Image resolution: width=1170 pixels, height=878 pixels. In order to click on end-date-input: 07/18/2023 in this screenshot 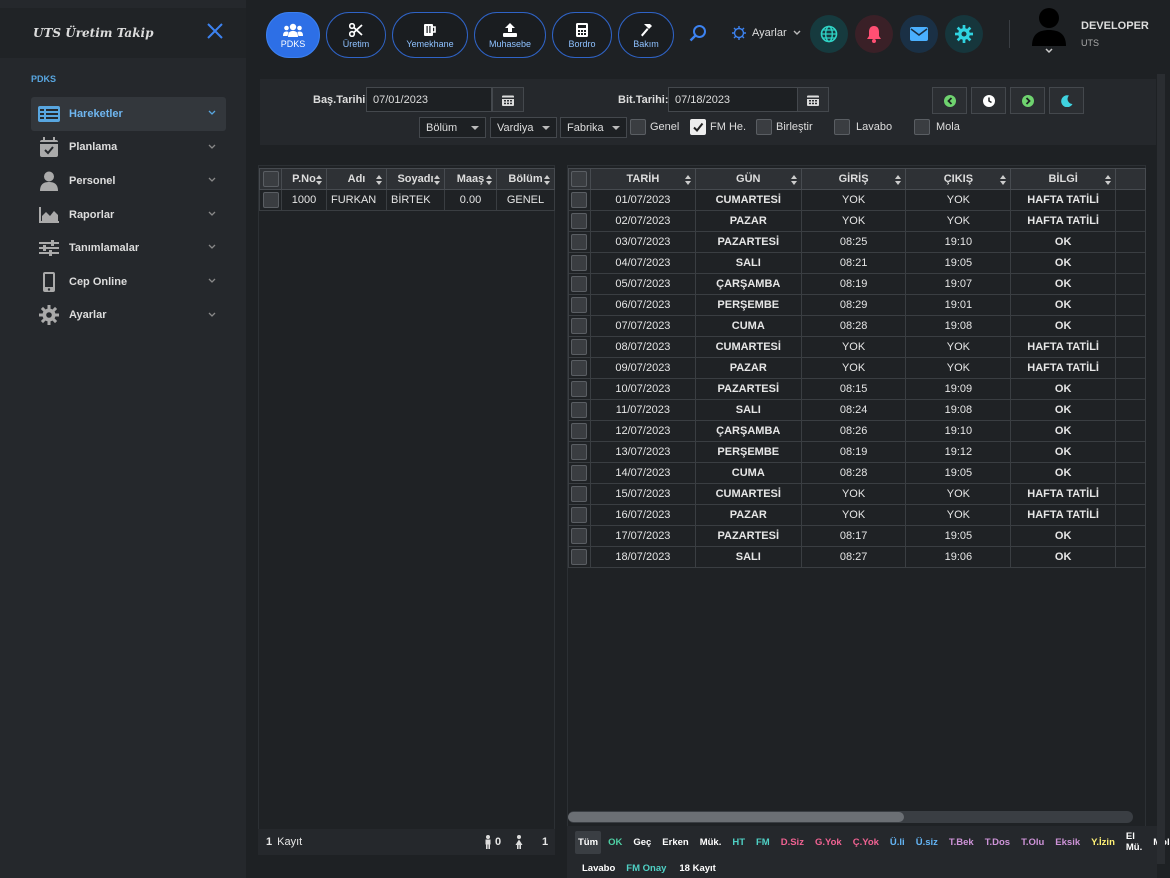, I will do `click(733, 99)`.